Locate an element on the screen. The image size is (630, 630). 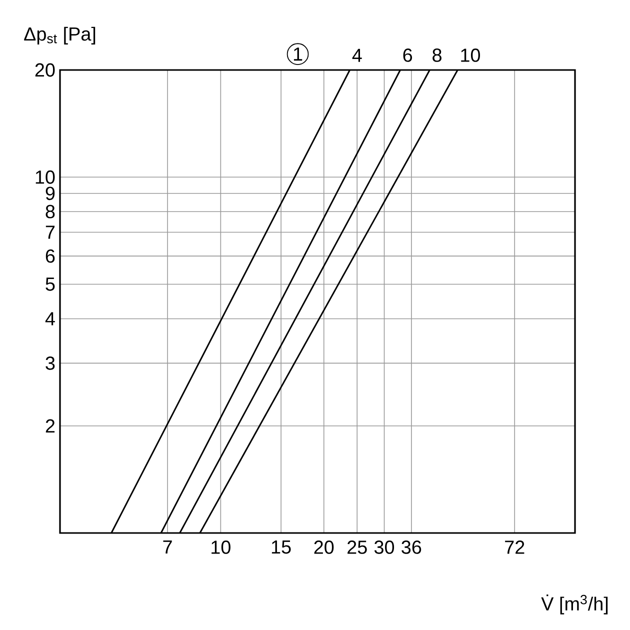
text: 1 is located at coordinates (298, 54).